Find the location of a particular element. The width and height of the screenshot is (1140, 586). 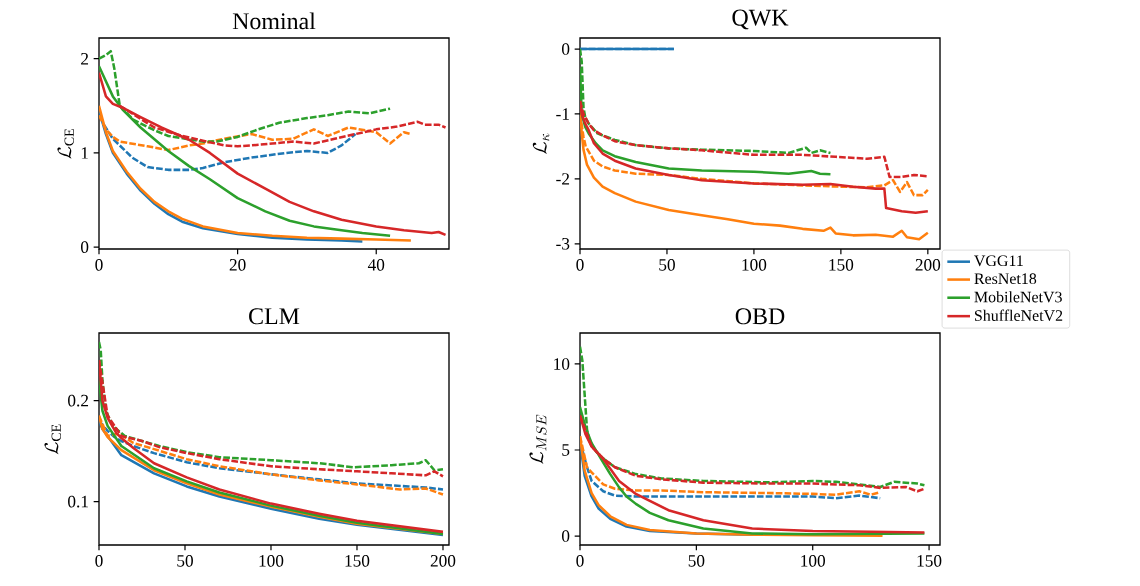

x-tick-label: 40 is located at coordinates (376, 265).